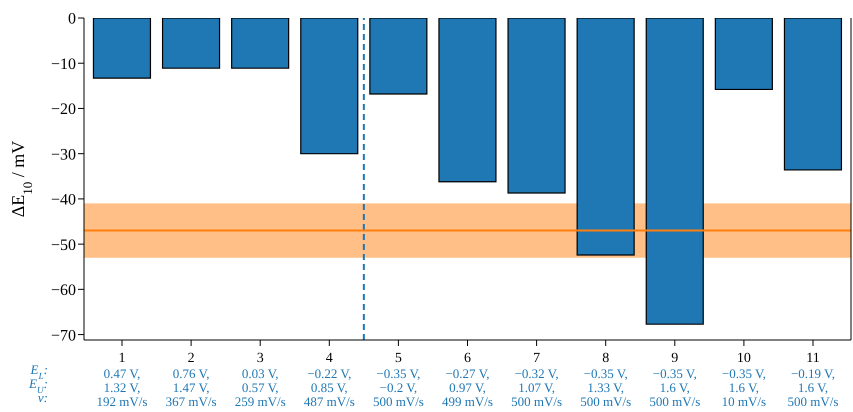 The width and height of the screenshot is (853, 412). Describe the element at coordinates (191, 387) in the screenshot. I see `text: 0.76 V, 1.47 V, 367 mV/s` at that location.